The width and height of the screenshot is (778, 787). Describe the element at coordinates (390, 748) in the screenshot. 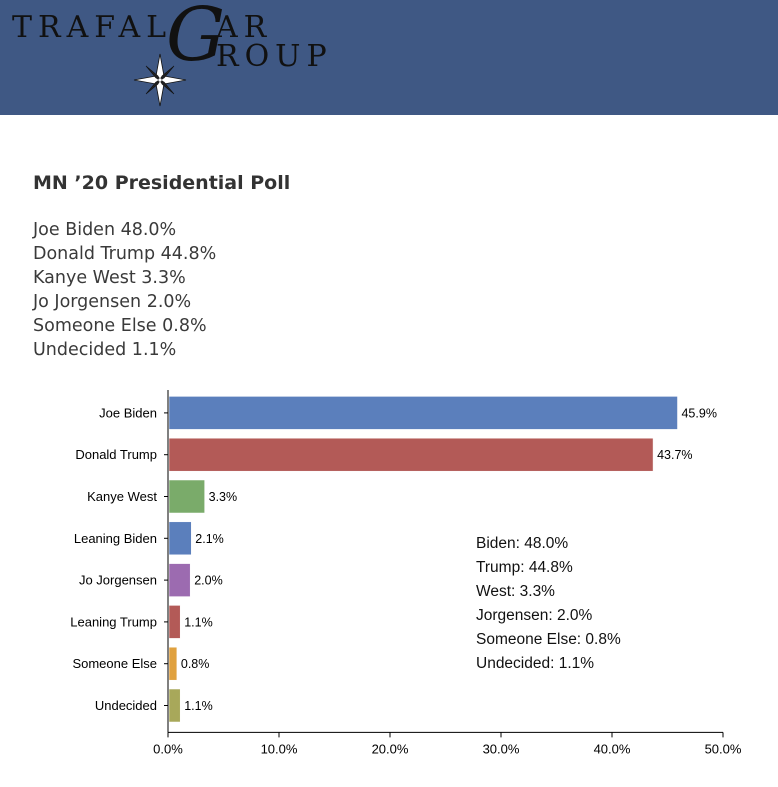

I see `x-tick-label: 20.0%` at that location.